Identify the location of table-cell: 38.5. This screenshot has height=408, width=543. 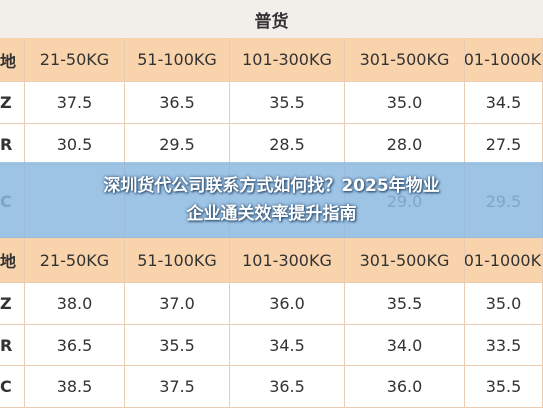
(75, 386).